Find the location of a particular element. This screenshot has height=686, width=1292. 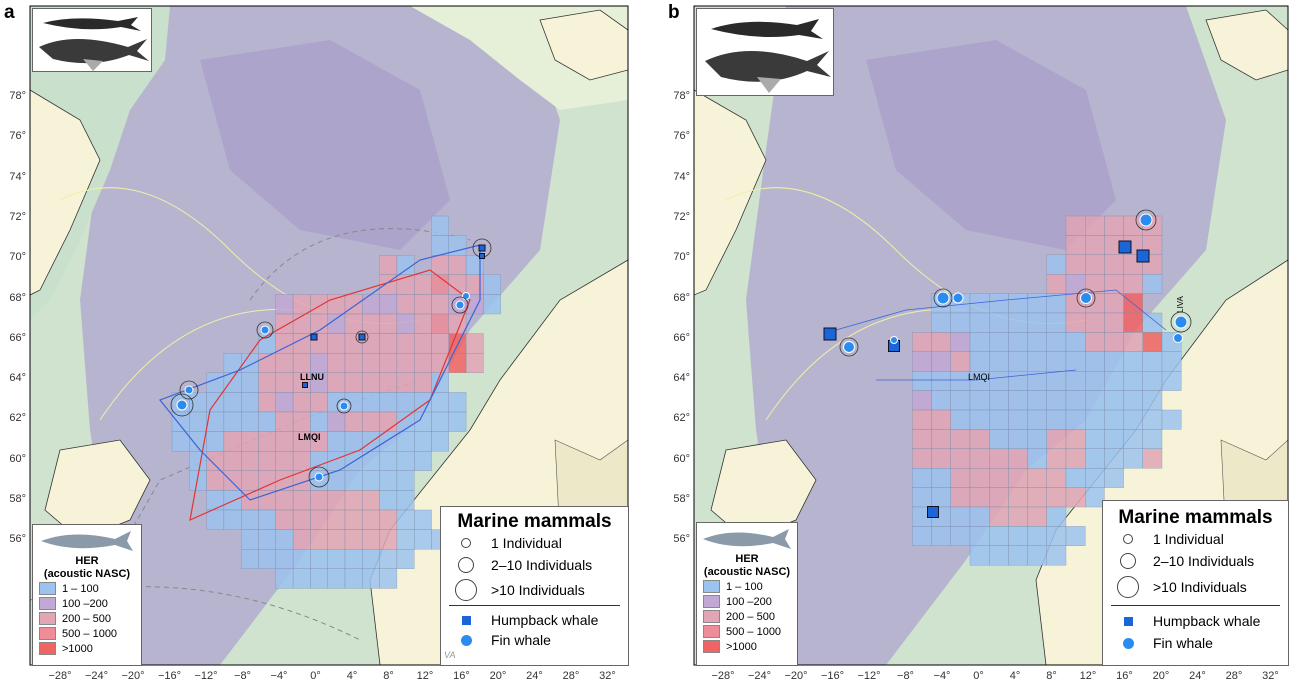

x-tick-label: 28° is located at coordinates (1234, 676).